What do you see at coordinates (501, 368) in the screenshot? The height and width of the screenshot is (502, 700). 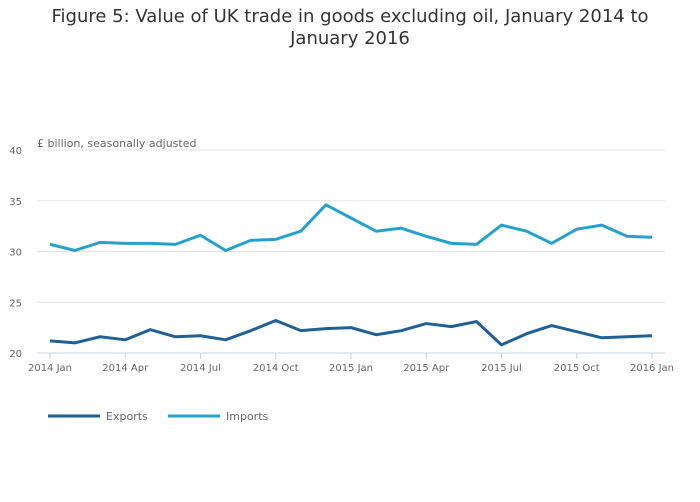 I see `x-tick-label: 2015 Jul` at bounding box center [501, 368].